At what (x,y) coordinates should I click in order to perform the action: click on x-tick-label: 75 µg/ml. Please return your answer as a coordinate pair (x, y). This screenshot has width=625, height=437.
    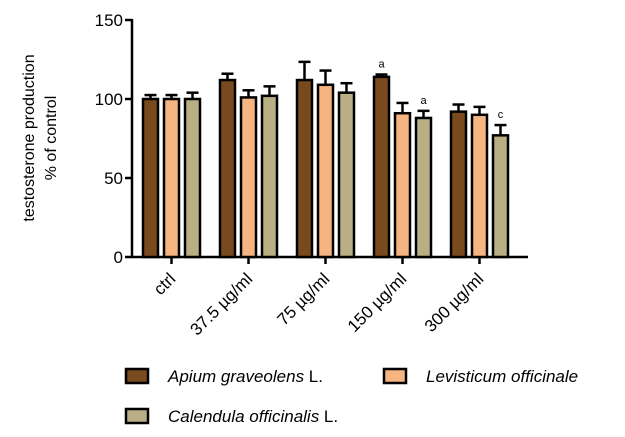
    Looking at the image, I should click on (304, 299).